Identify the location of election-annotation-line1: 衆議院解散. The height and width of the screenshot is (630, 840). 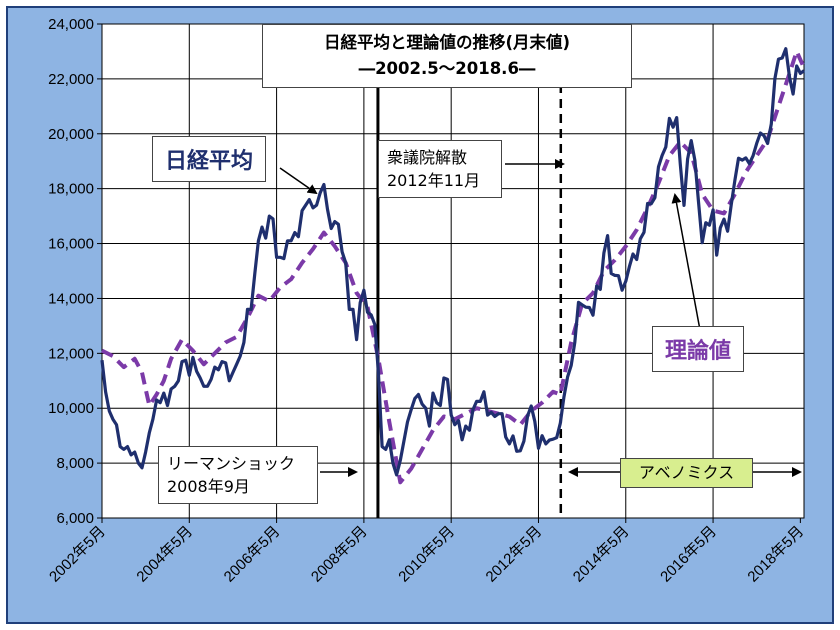
(427, 157).